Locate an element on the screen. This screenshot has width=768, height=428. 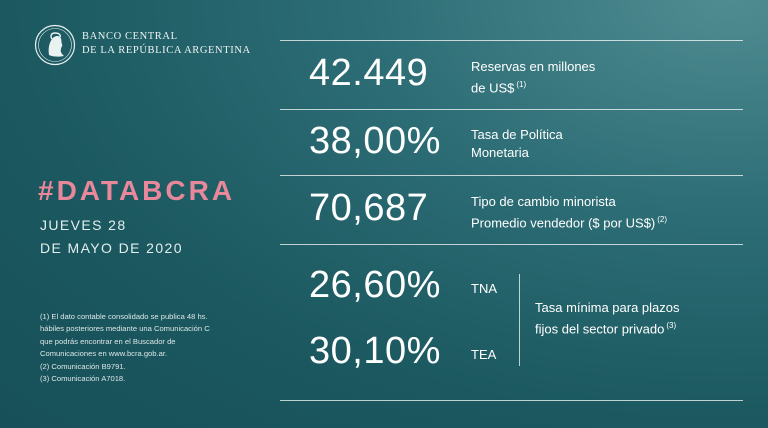
tasa-minima-label-line1: Tasa mínima para plazos is located at coordinates (607, 307).